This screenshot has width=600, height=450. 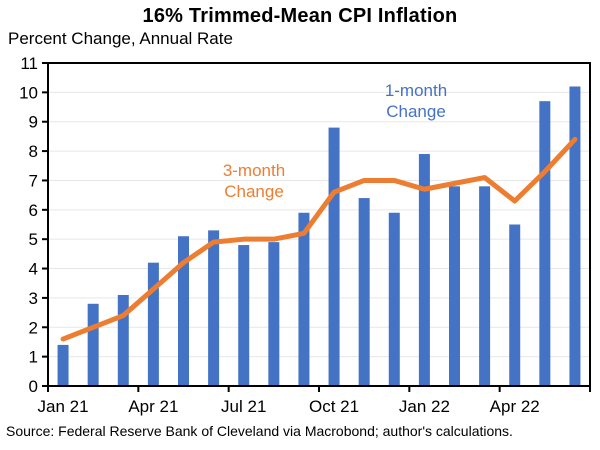 What do you see at coordinates (243, 406) in the screenshot?
I see `x-axis-label: Jul 21` at bounding box center [243, 406].